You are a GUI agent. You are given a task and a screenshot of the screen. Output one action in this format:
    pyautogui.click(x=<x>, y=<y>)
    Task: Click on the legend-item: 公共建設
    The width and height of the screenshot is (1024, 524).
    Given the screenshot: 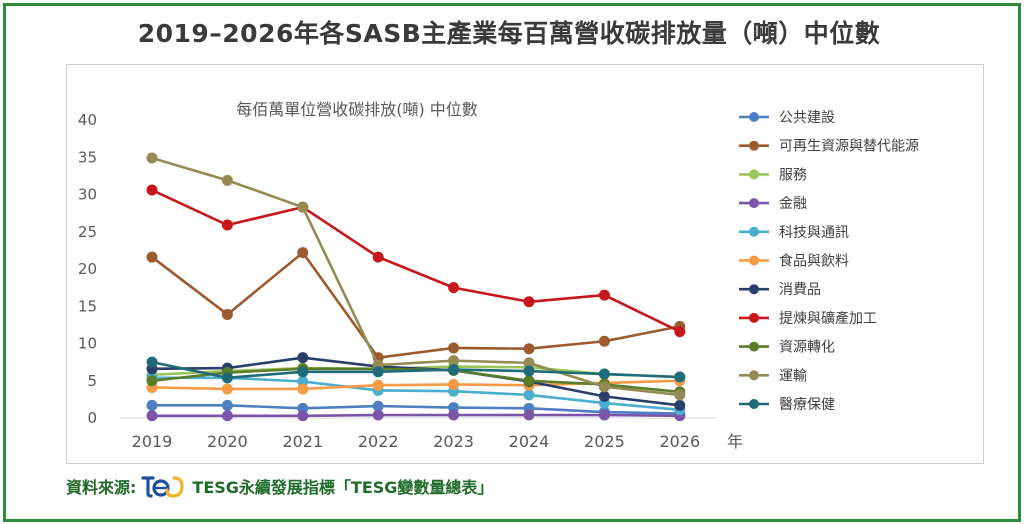 What is the action you would take?
    pyautogui.click(x=787, y=118)
    